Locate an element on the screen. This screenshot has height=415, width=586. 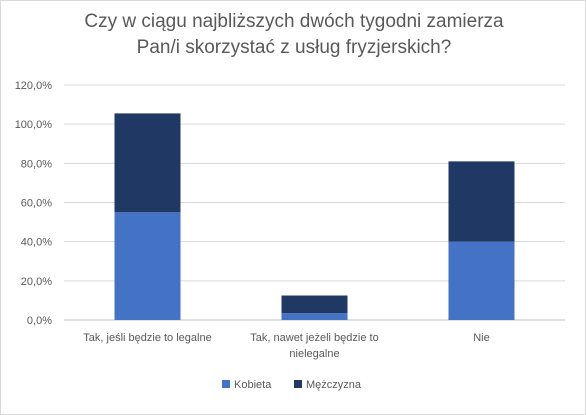
category-label: Nie is located at coordinates (481, 338).